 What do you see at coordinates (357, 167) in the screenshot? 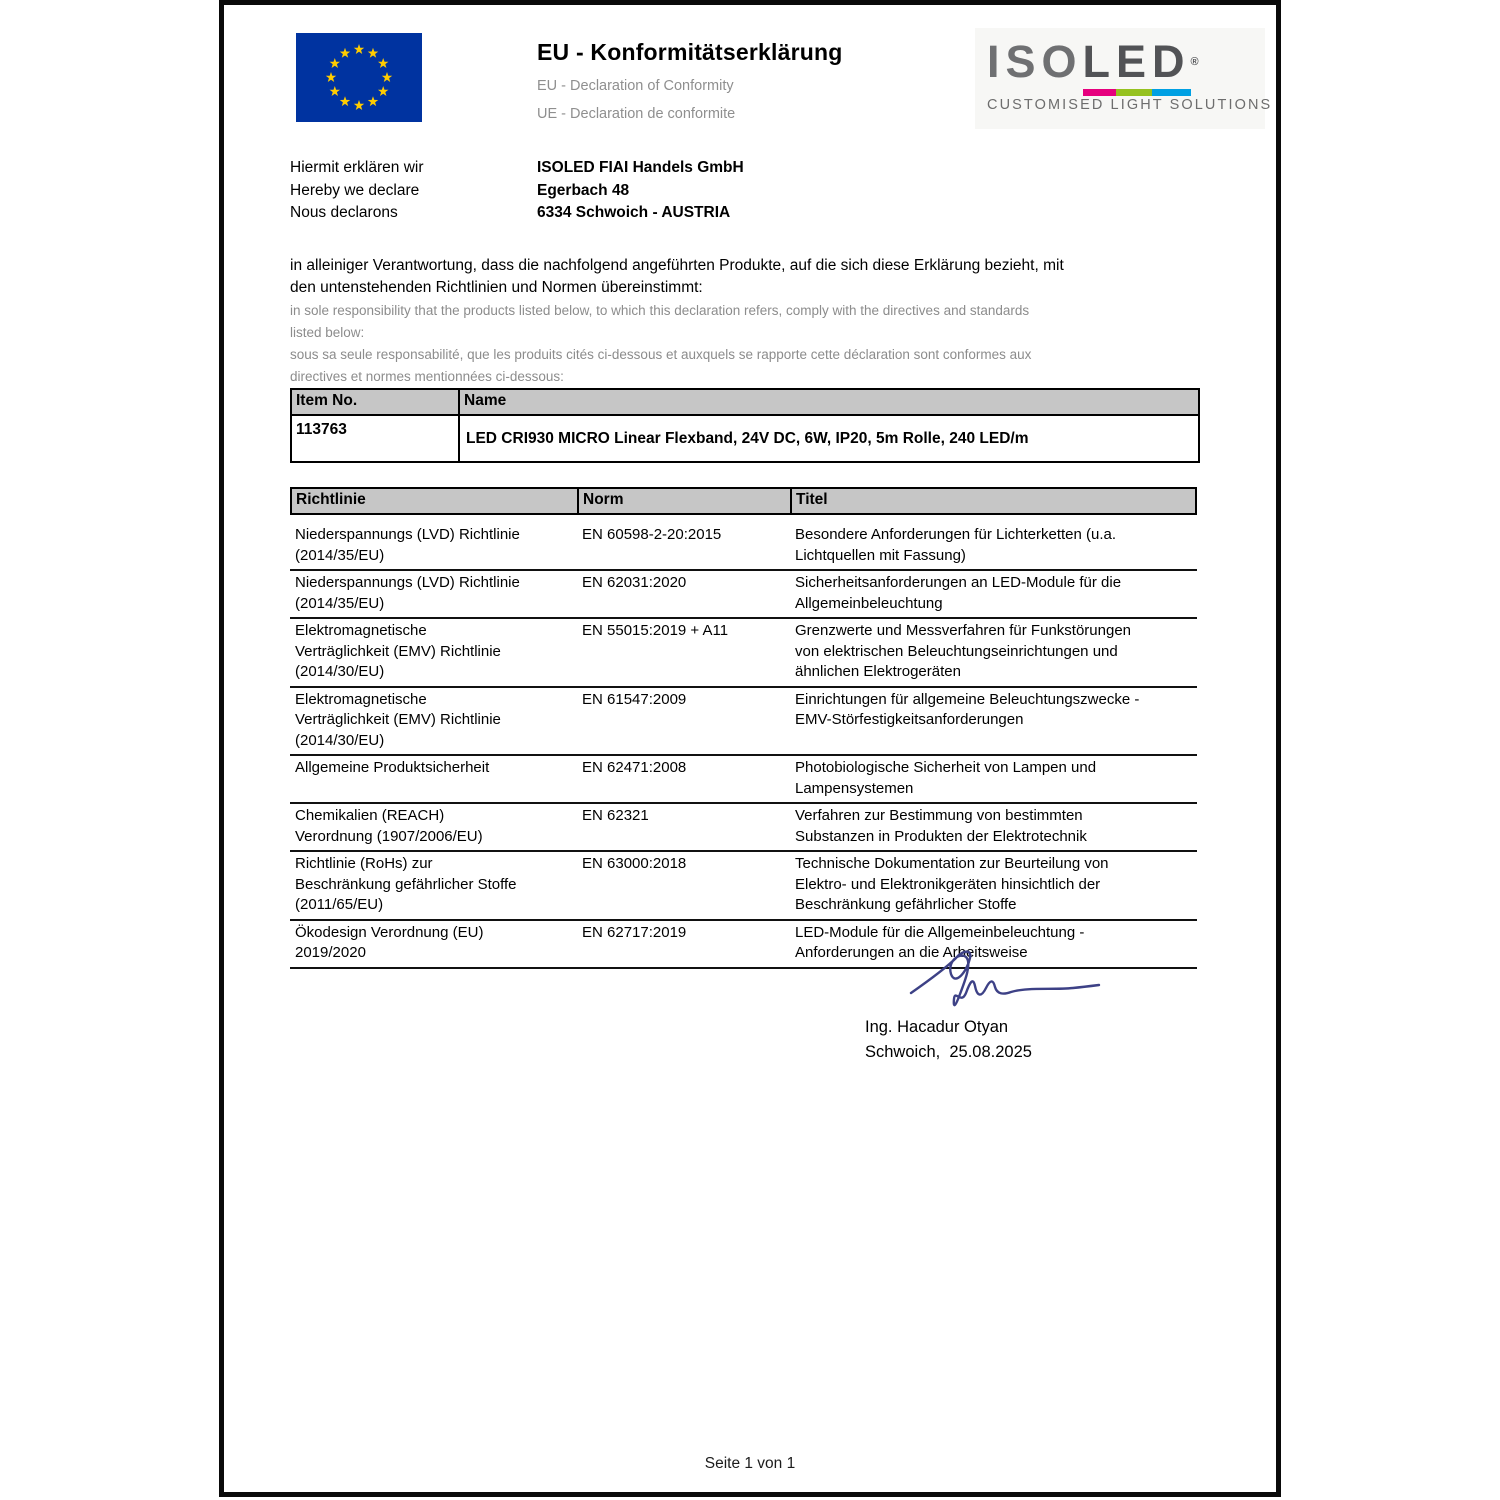
I see `declare-label-de: Hiermit erklären wir` at bounding box center [357, 167].